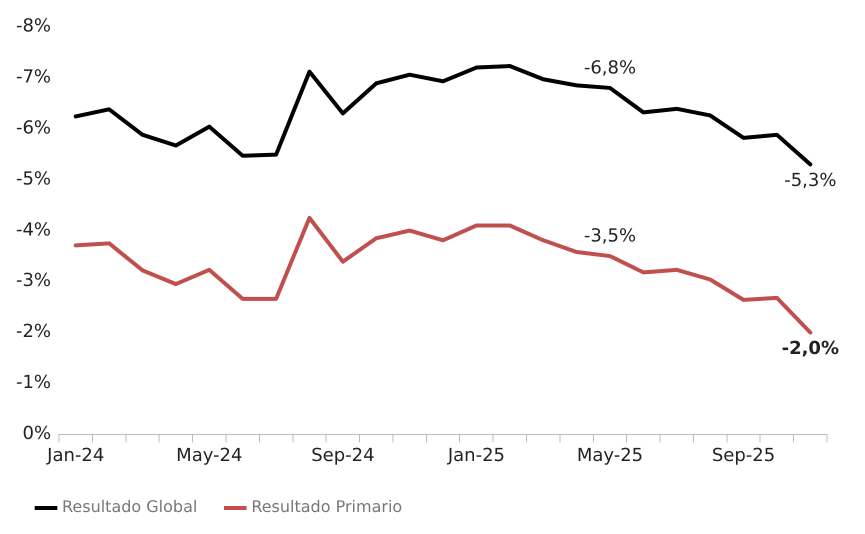  Describe the element at coordinates (34, 179) in the screenshot. I see `y-tick-label: -5%` at that location.